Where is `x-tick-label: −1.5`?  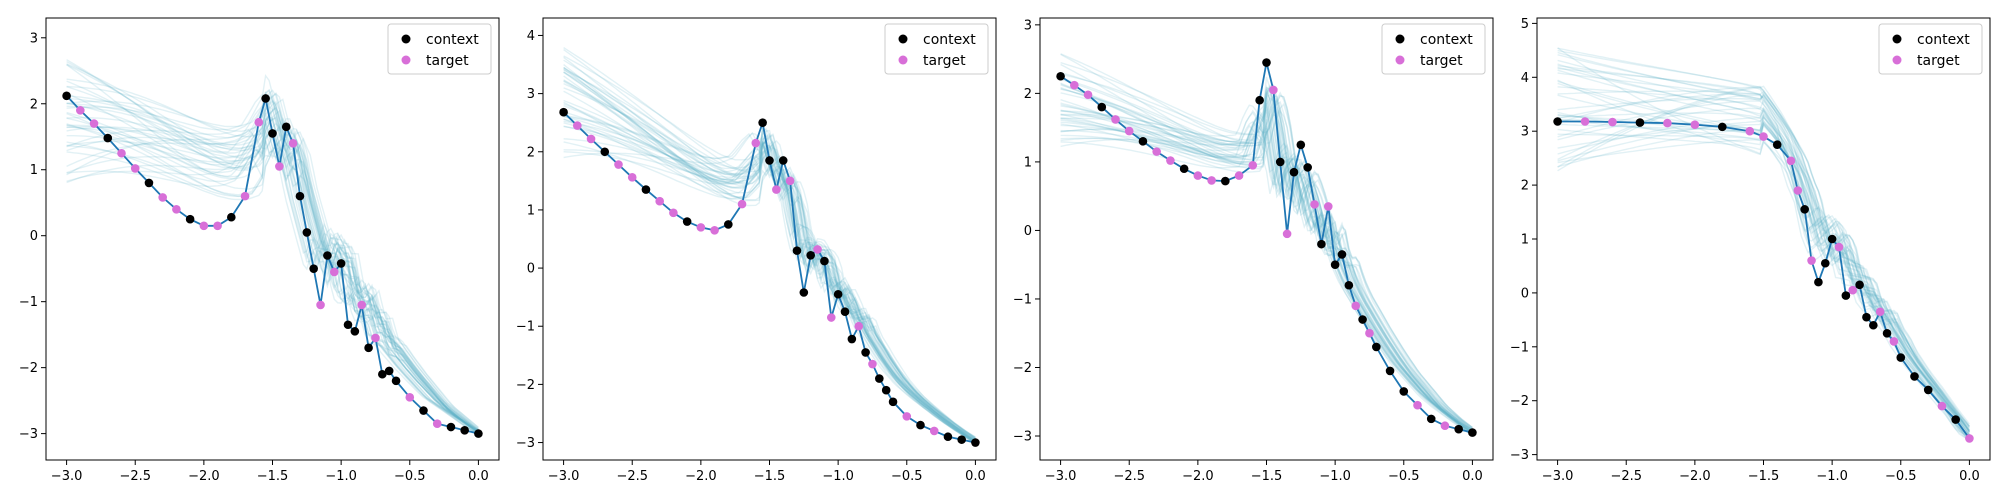 x-tick-label: −1.5 is located at coordinates (273, 476).